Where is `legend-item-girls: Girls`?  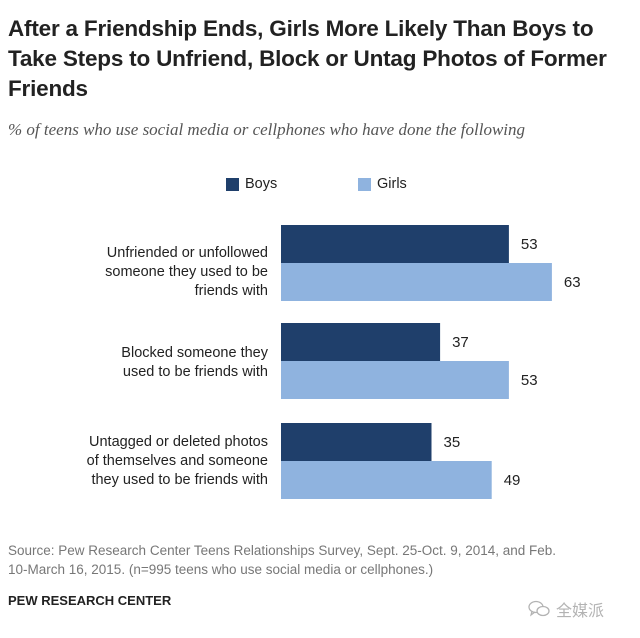
legend-item-girls: Girls is located at coordinates (382, 184).